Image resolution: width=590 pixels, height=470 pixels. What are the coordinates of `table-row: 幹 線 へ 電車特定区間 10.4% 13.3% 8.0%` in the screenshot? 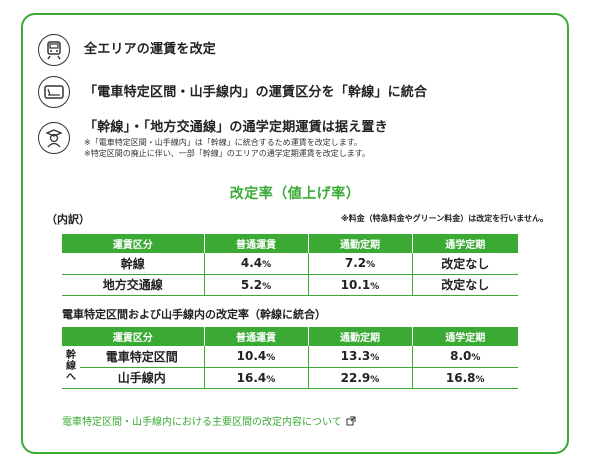 It's located at (290, 367).